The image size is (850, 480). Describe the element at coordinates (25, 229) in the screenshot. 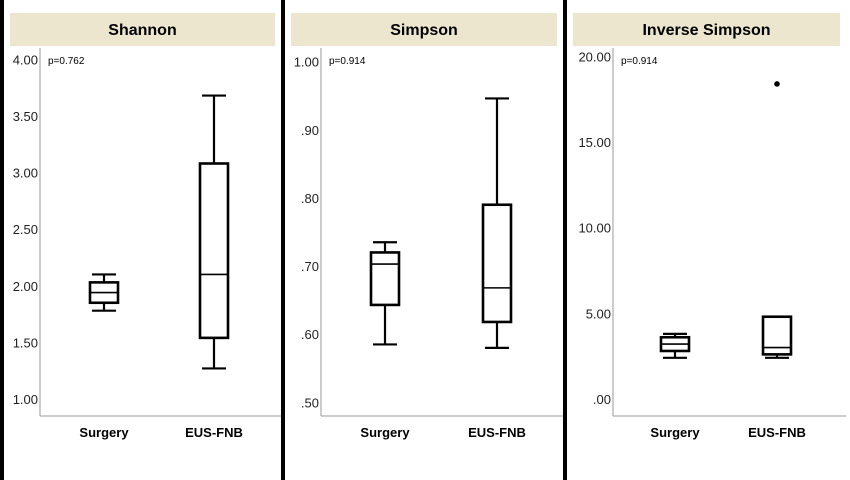

I see `y-tick-label: 2.50` at that location.